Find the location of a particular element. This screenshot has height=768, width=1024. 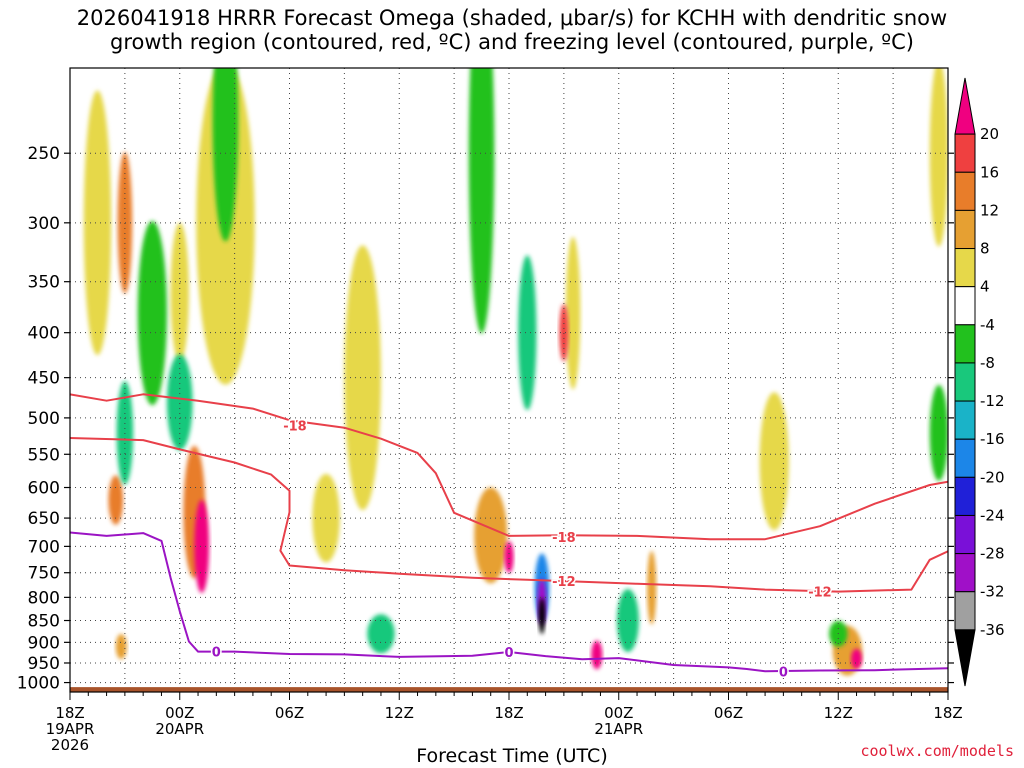

y-tick-label-1000: 1000 is located at coordinates (38, 684).